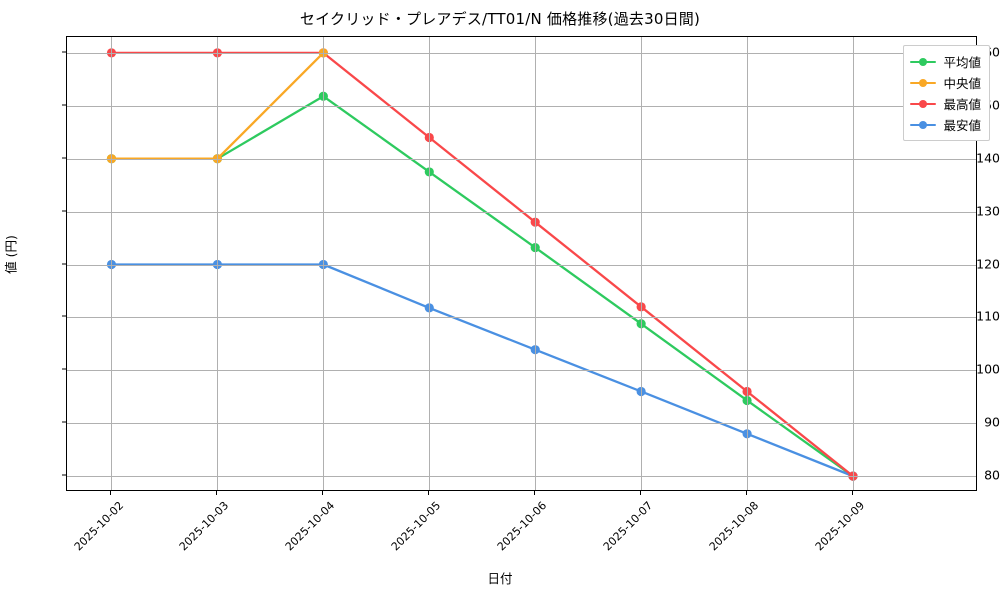 The image size is (1000, 600). I want to click on legend-item: 平均値, so click(945, 61).